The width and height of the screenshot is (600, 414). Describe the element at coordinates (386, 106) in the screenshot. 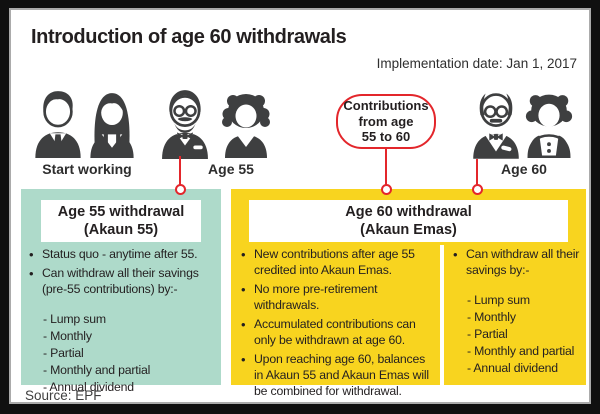

I see `callout-line: Contributions` at that location.